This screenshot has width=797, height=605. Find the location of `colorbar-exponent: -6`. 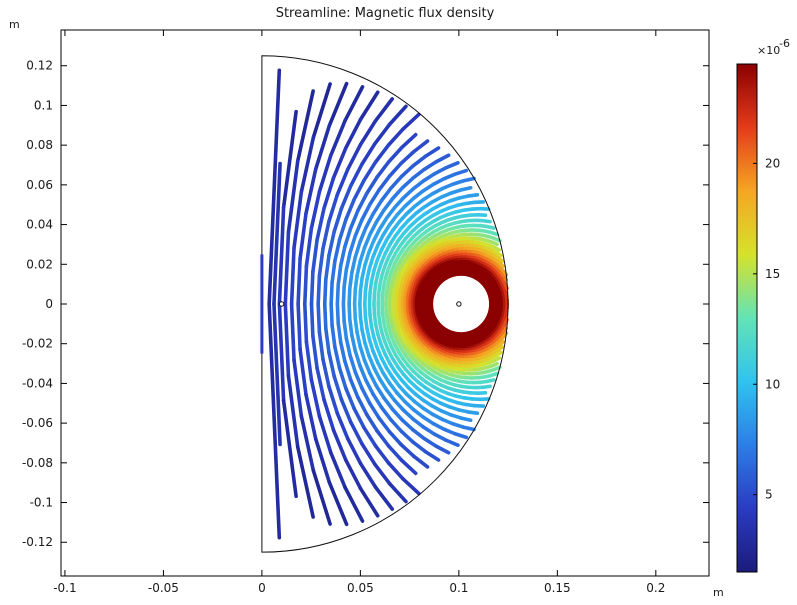

colorbar-exponent: -6 is located at coordinates (784, 43).